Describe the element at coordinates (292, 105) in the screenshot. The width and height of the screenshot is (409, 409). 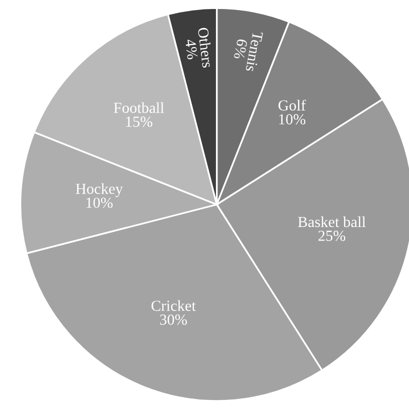
I see `slice-label: Golf` at that location.